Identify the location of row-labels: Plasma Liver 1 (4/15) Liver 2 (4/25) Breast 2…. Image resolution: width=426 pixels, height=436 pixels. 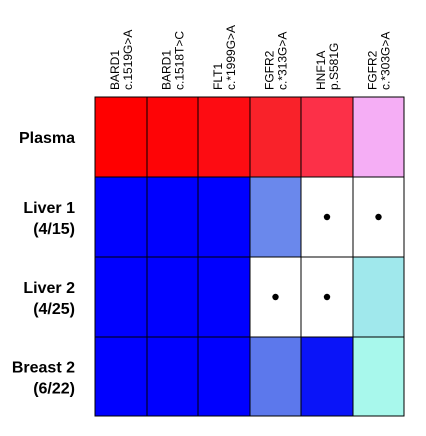
(43, 264).